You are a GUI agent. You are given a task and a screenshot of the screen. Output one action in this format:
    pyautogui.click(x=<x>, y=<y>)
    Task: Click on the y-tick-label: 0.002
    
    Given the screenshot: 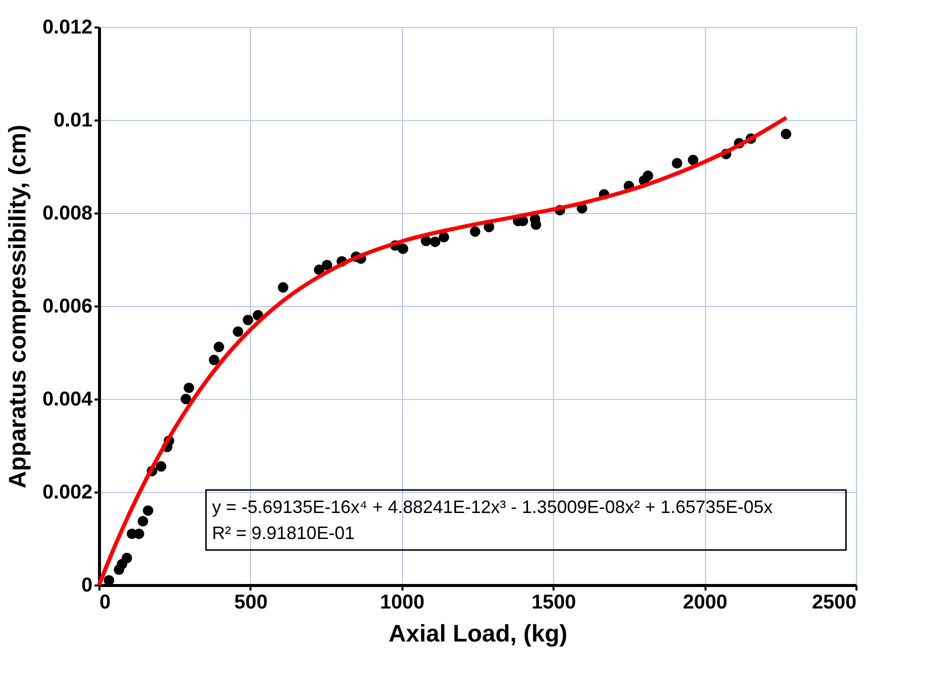 What is the action you would take?
    pyautogui.click(x=67, y=493)
    